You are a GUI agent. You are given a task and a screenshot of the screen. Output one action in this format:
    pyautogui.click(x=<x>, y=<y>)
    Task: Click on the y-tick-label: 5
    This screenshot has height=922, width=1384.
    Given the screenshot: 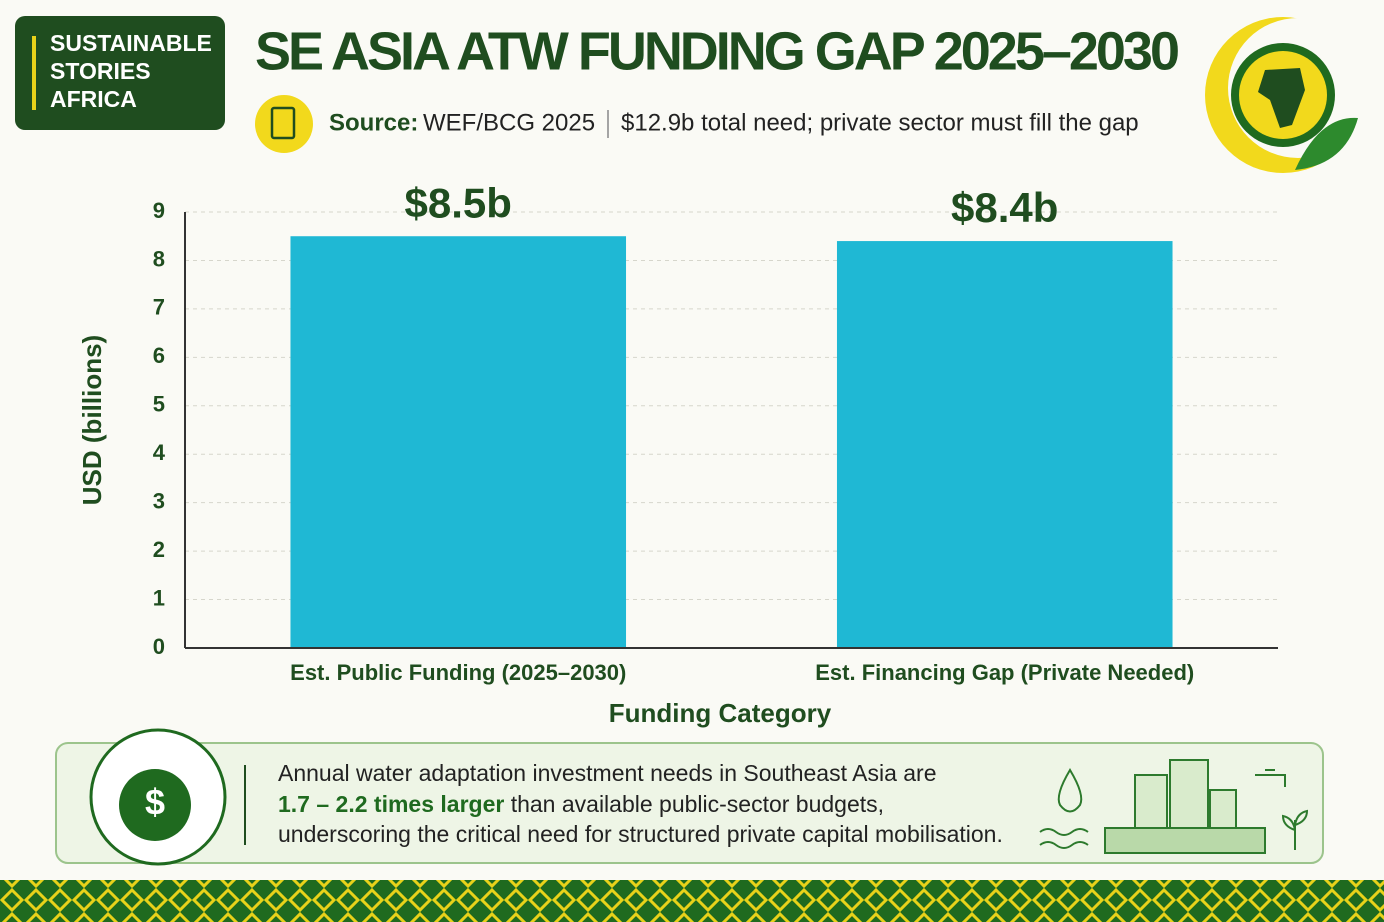 What is the action you would take?
    pyautogui.click(x=159, y=404)
    